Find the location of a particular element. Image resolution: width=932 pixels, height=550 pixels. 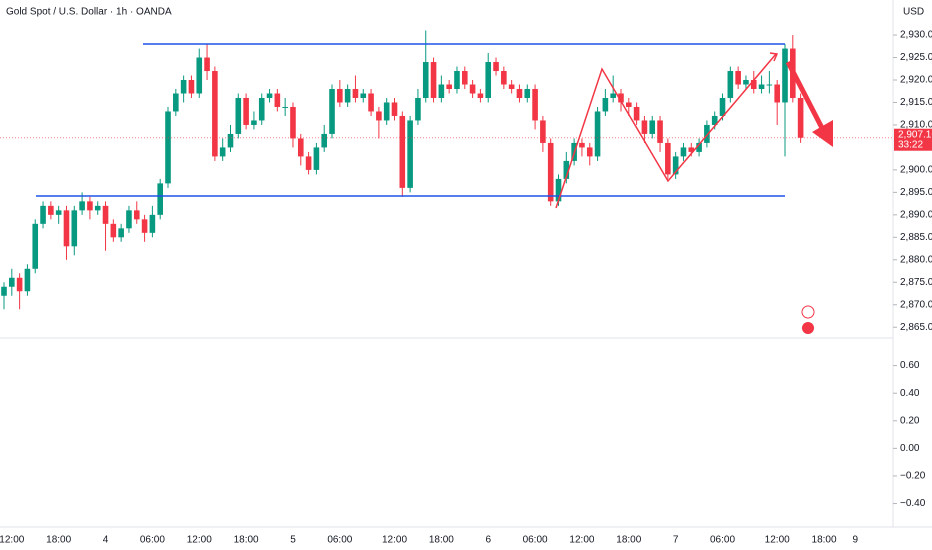

y2-tick-label: −0.40 is located at coordinates (913, 503).